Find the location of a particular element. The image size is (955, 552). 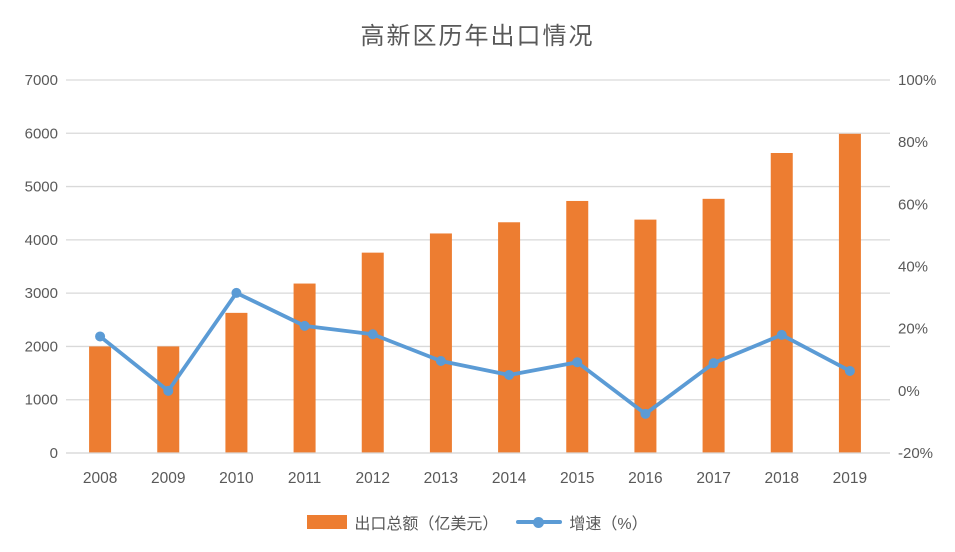

growth-marker-2017 is located at coordinates (713, 363).